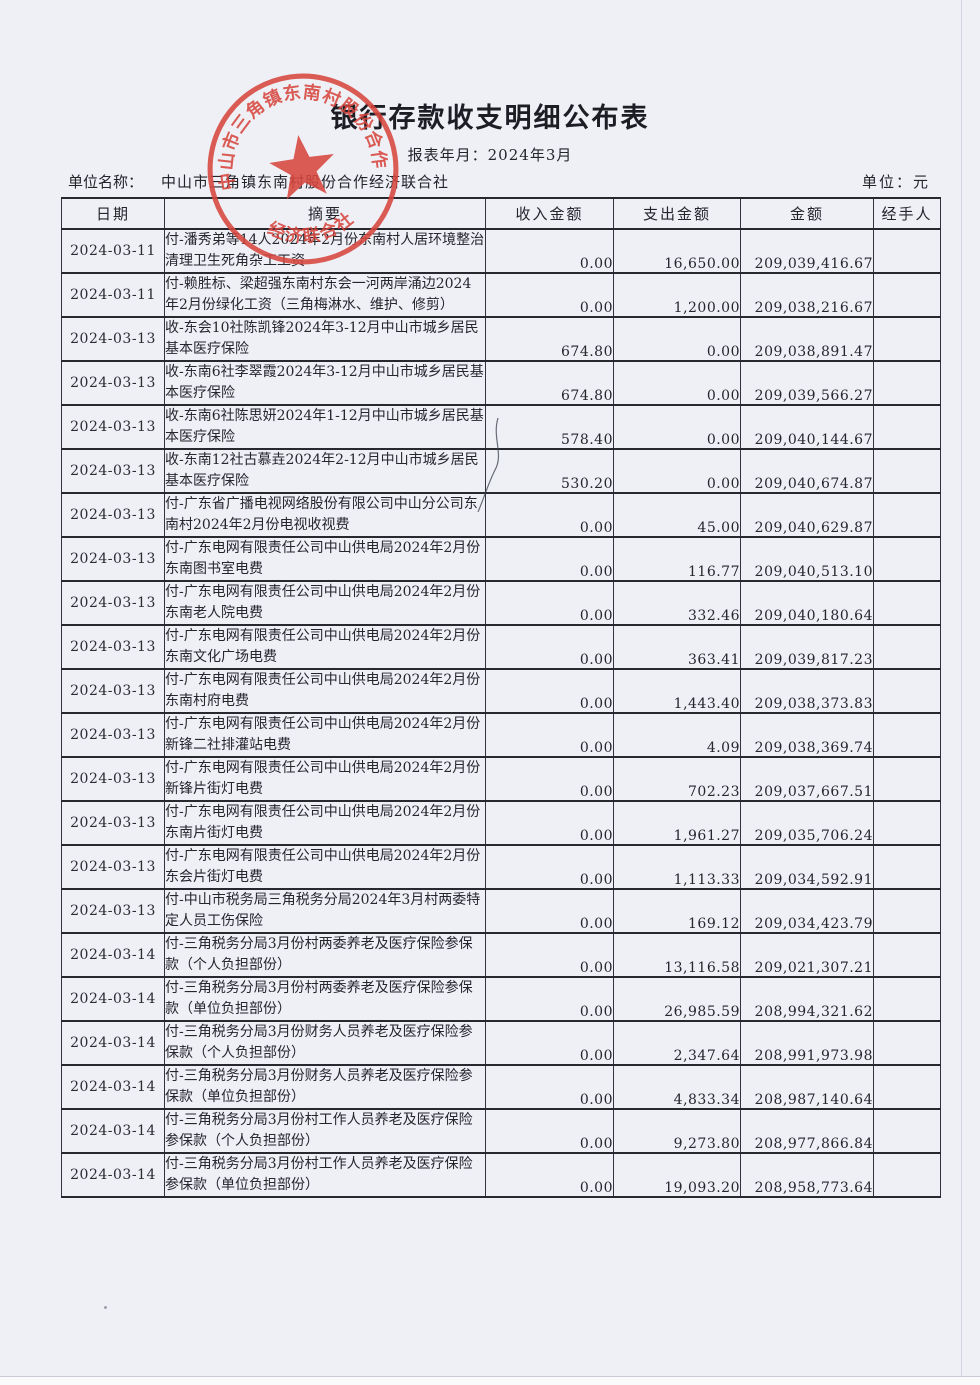 The image size is (980, 1385). I want to click on balance-cell: 209,038,216.67, so click(807, 295).